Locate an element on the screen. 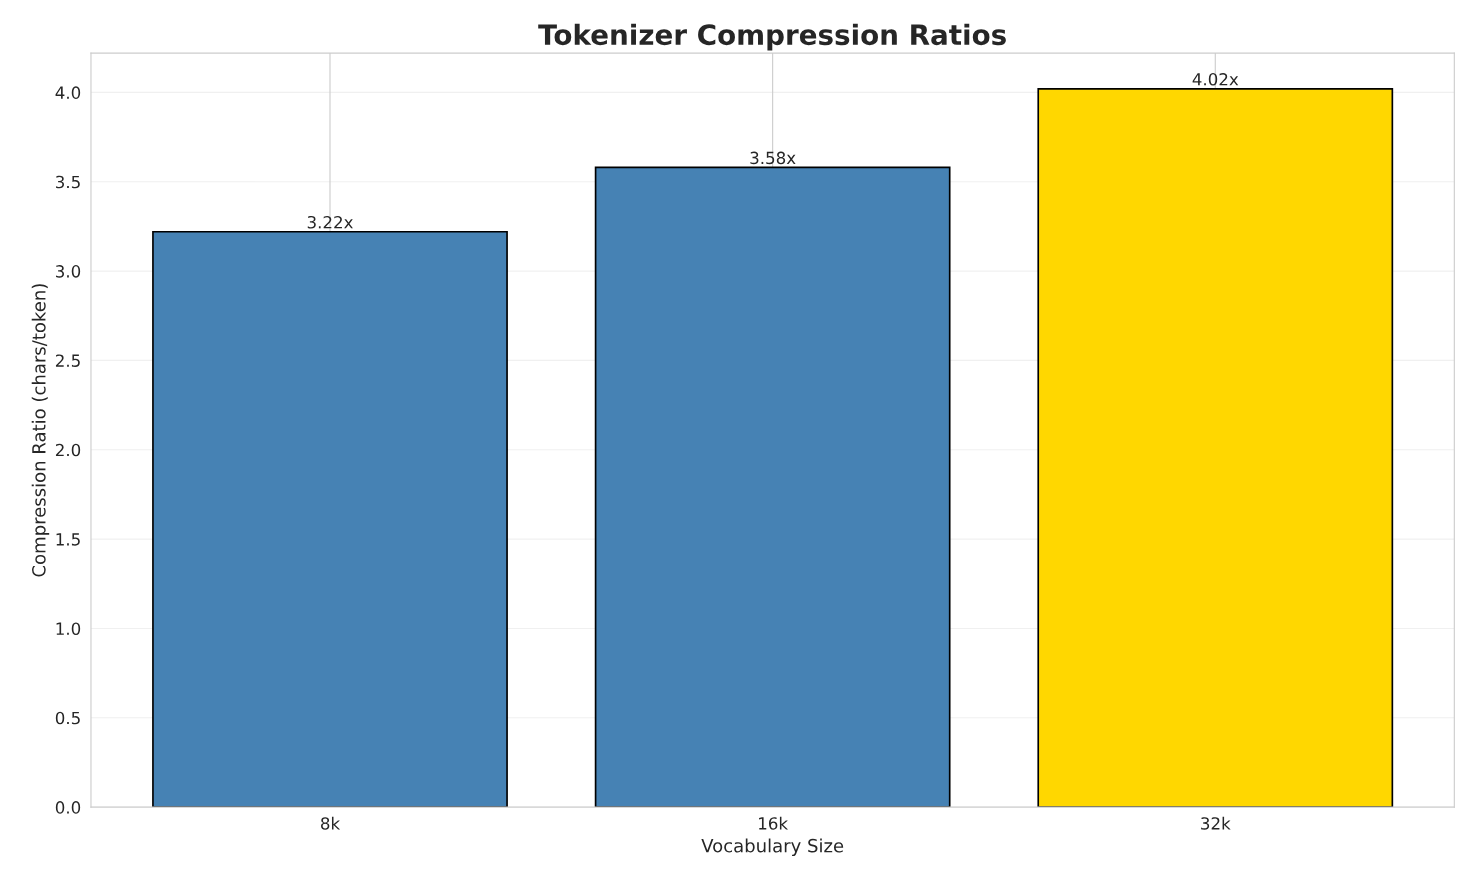  y-tick-label: 2.5 is located at coordinates (67, 360).